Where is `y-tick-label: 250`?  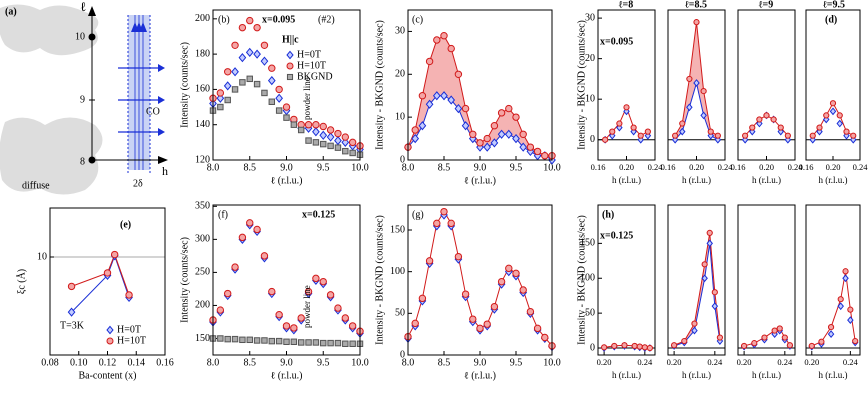 y-tick-label: 250 is located at coordinates (202, 272).